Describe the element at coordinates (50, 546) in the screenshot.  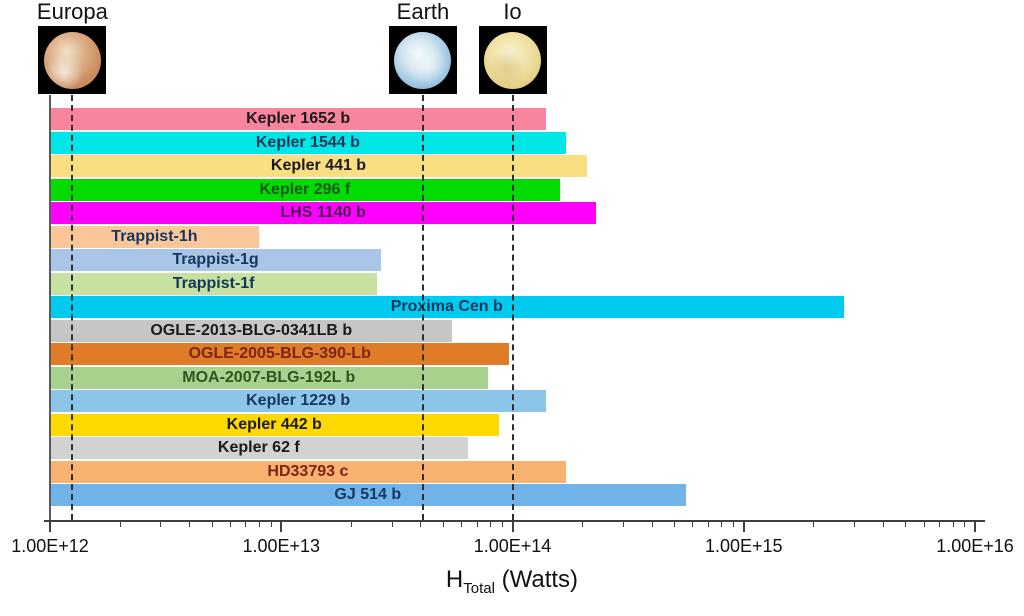
I see `x-axis-tick-label: 1.00E+12` at that location.